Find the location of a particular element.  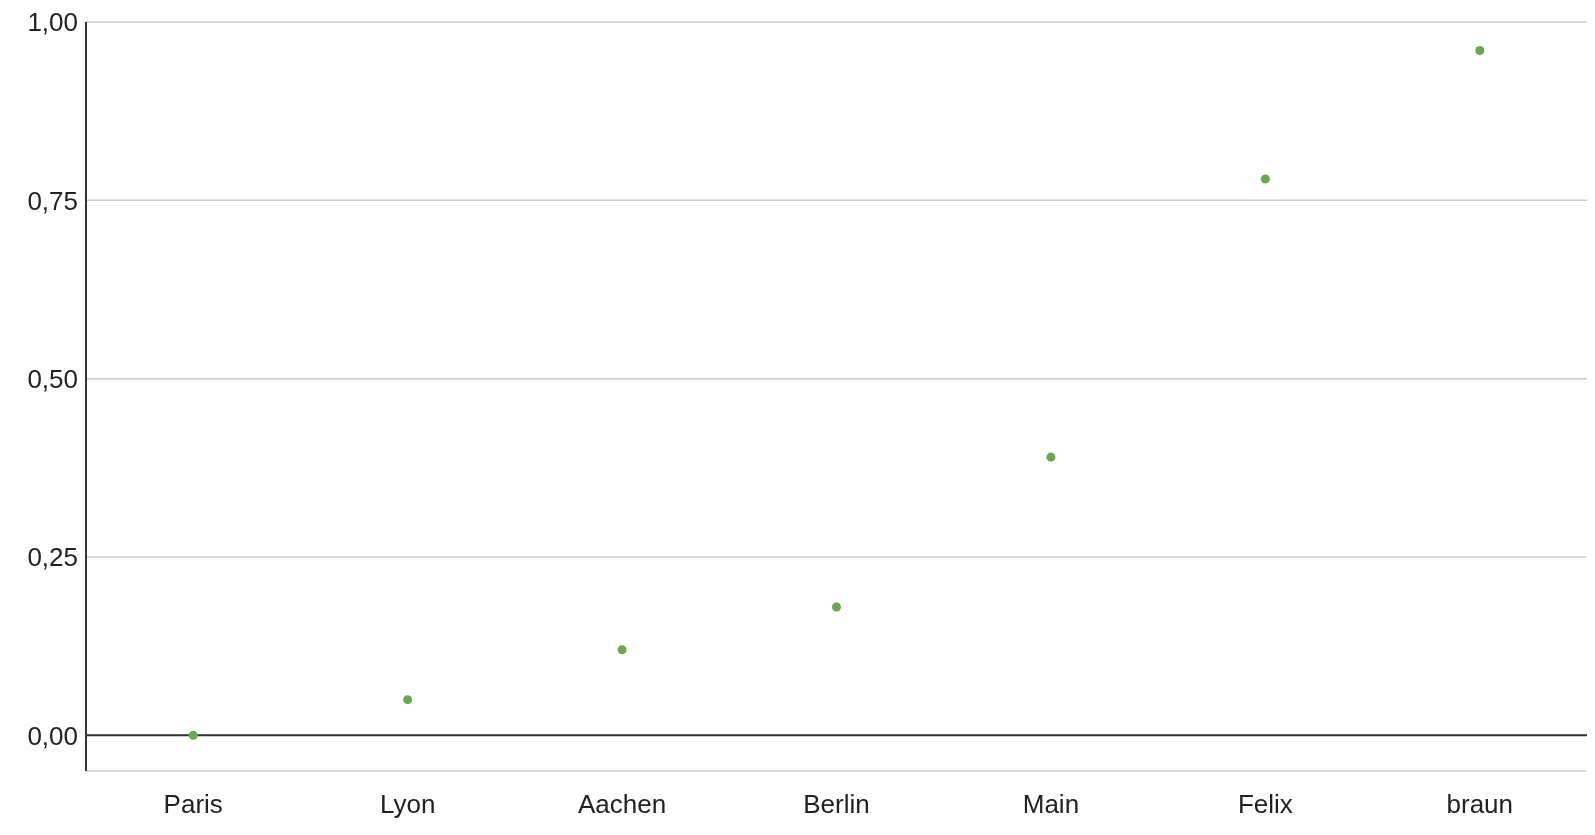

y-tick-label: 1,00 is located at coordinates (52, 22).